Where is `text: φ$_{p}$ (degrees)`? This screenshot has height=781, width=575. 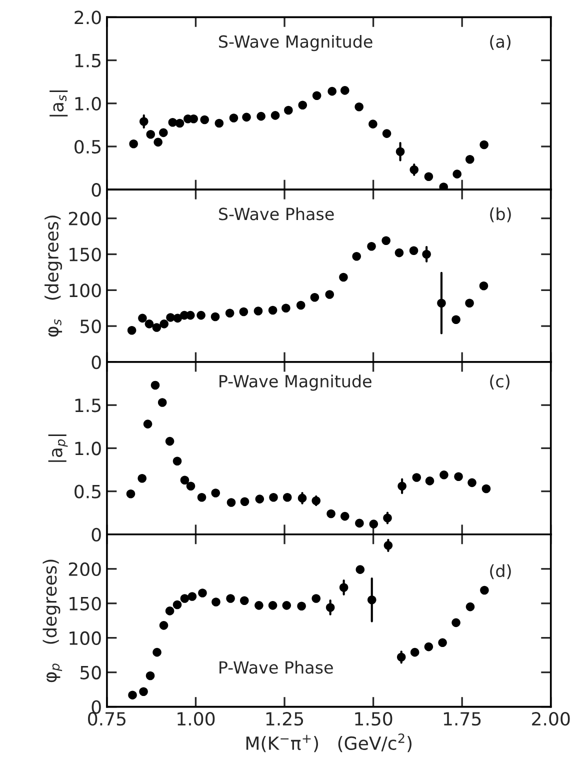 text: φ$_{p}$ (degrees) is located at coordinates (52, 621).